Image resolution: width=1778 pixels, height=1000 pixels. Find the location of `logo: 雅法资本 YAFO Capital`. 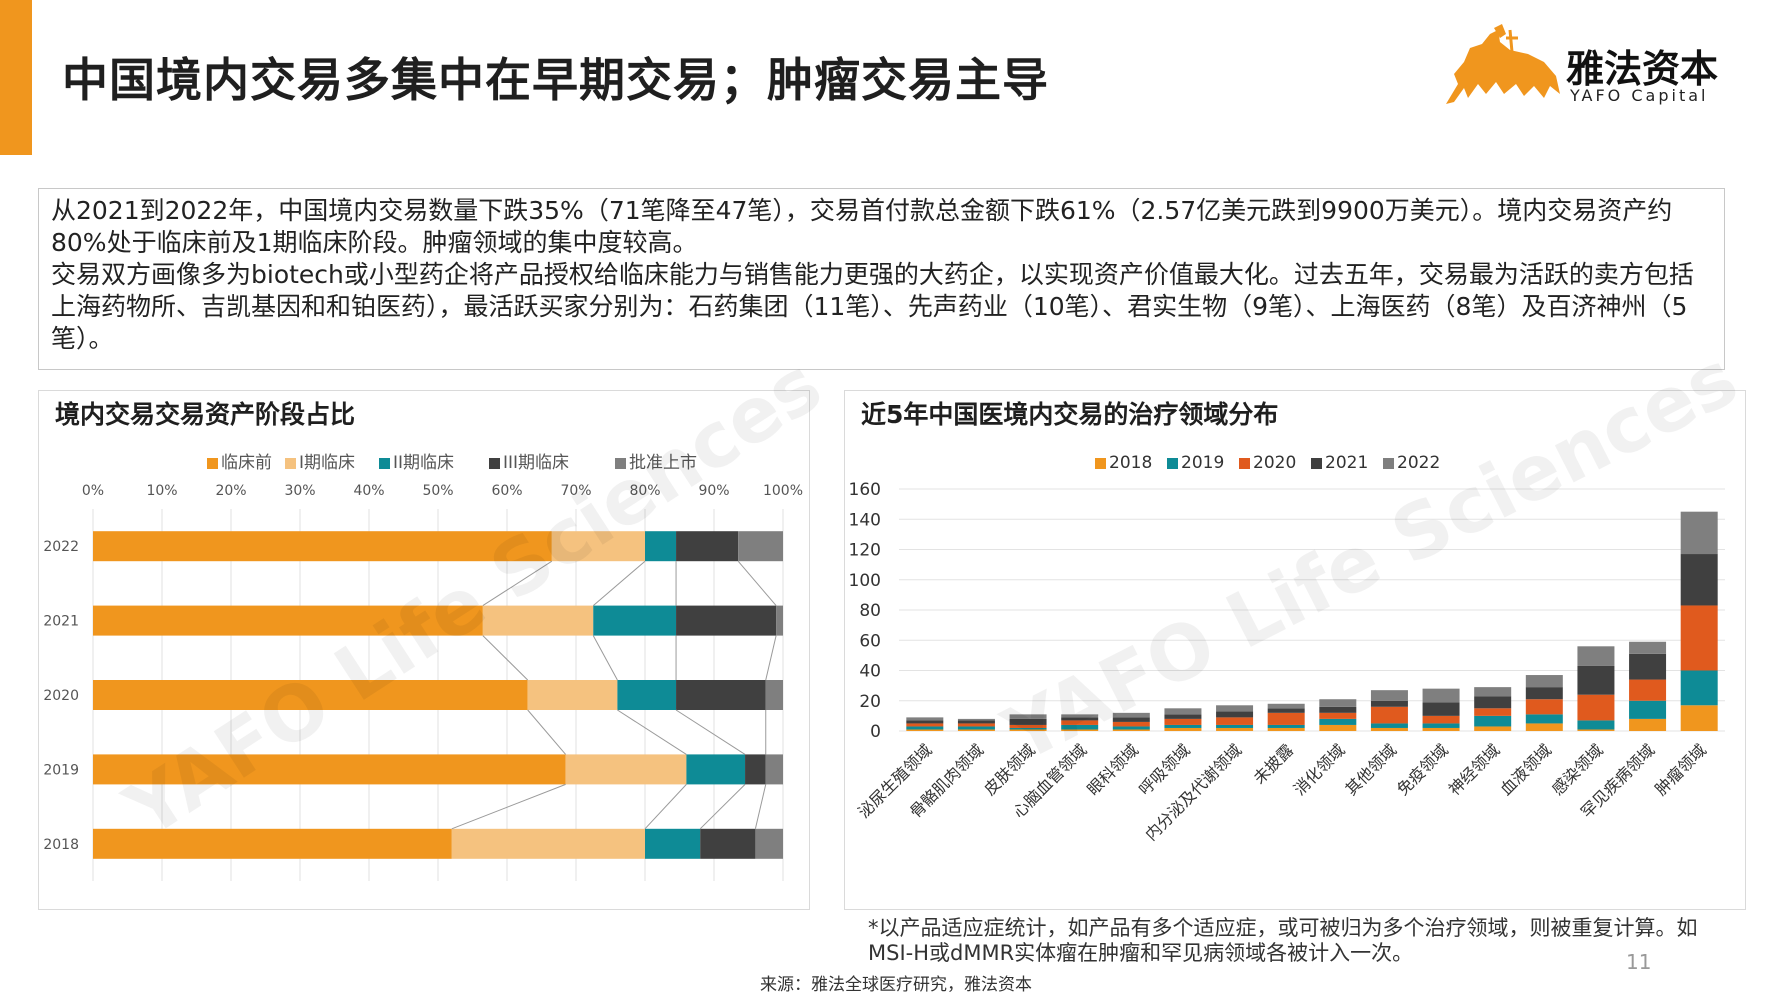

logo: 雅法资本 YAFO Capital is located at coordinates (1595, 69).